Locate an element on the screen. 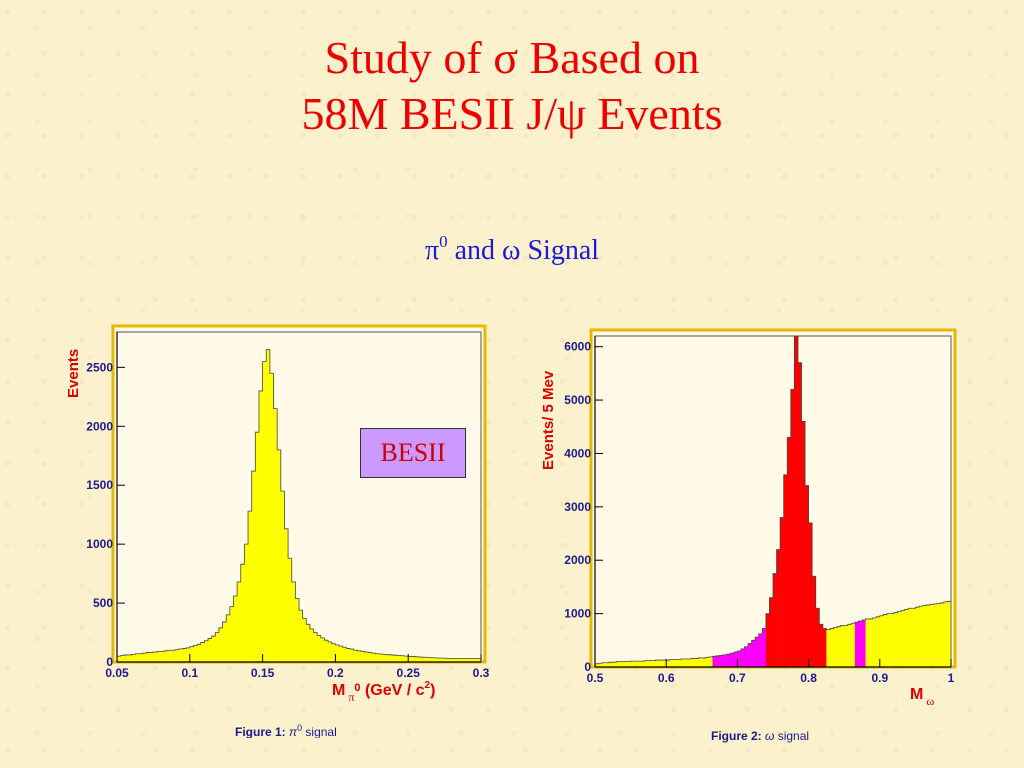  caption-figure: Figure 1: is located at coordinates (262, 731).